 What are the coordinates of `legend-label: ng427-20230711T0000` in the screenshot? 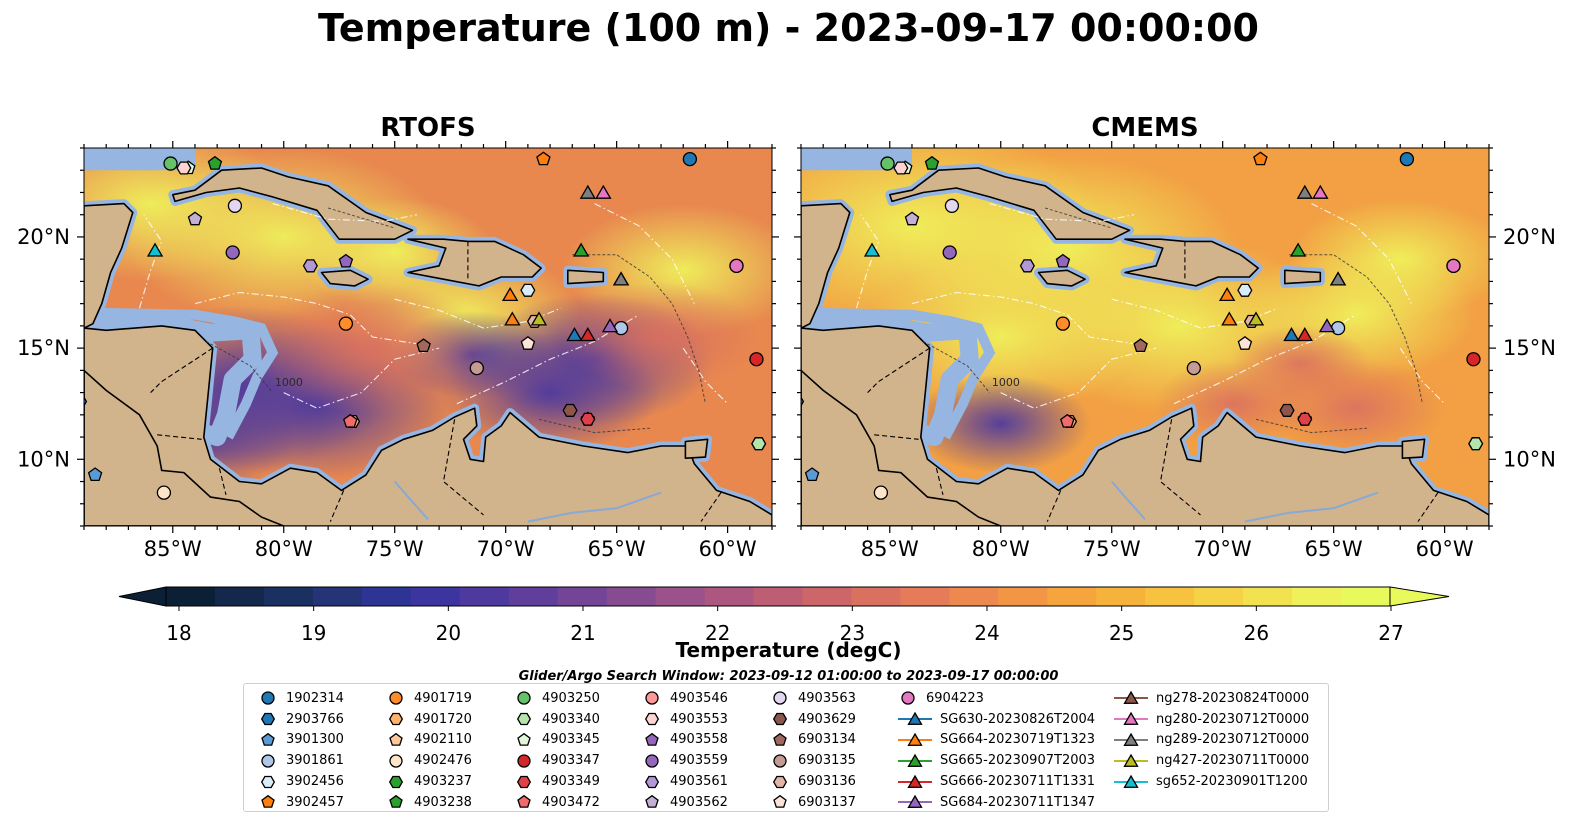 It's located at (1233, 761).